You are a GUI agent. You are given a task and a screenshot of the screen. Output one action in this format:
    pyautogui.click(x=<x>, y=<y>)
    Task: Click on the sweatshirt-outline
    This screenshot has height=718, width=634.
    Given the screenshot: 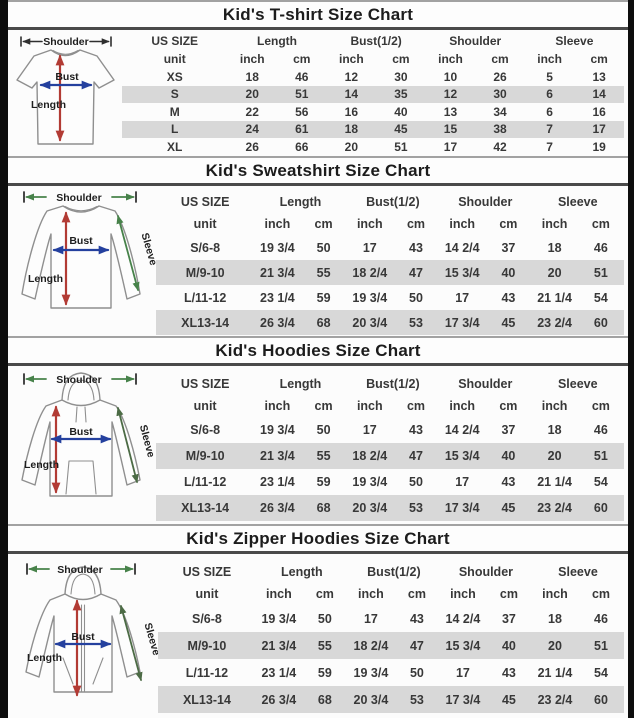 What is the action you would take?
    pyautogui.click(x=81, y=257)
    